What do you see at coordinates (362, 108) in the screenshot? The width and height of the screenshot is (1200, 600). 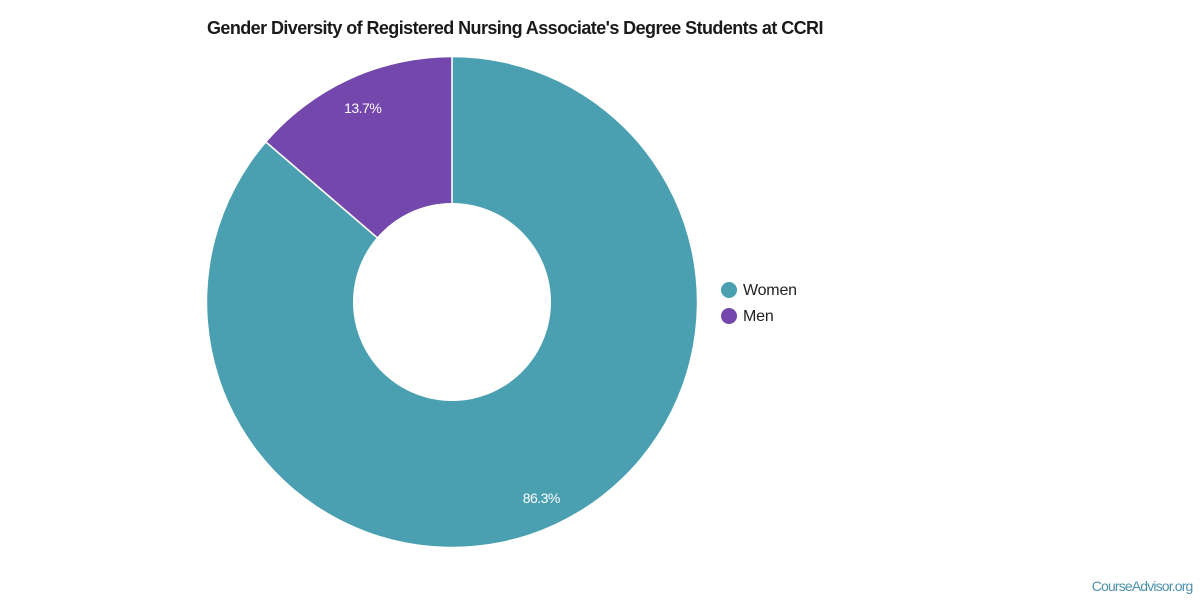 I see `svg-text: 13.7%` at bounding box center [362, 108].